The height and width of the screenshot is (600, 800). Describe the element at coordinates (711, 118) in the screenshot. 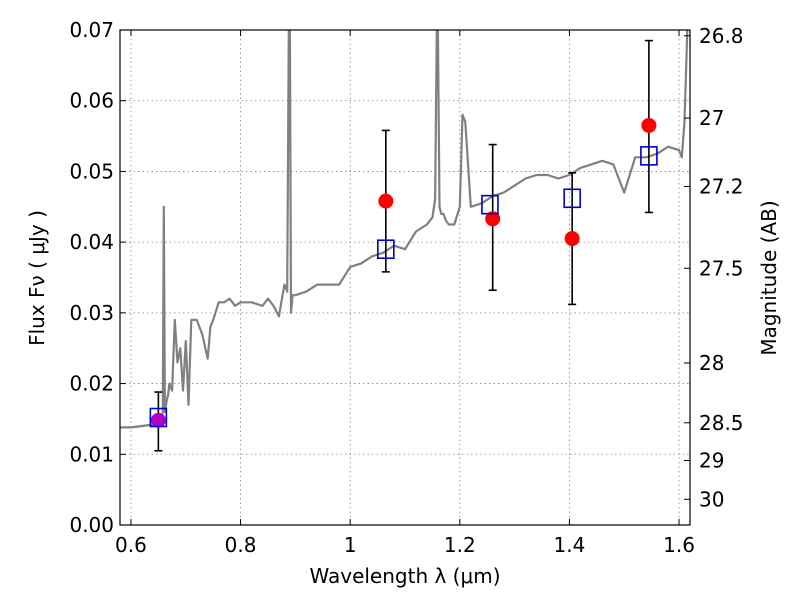

I see `right-tick-label: 27` at that location.